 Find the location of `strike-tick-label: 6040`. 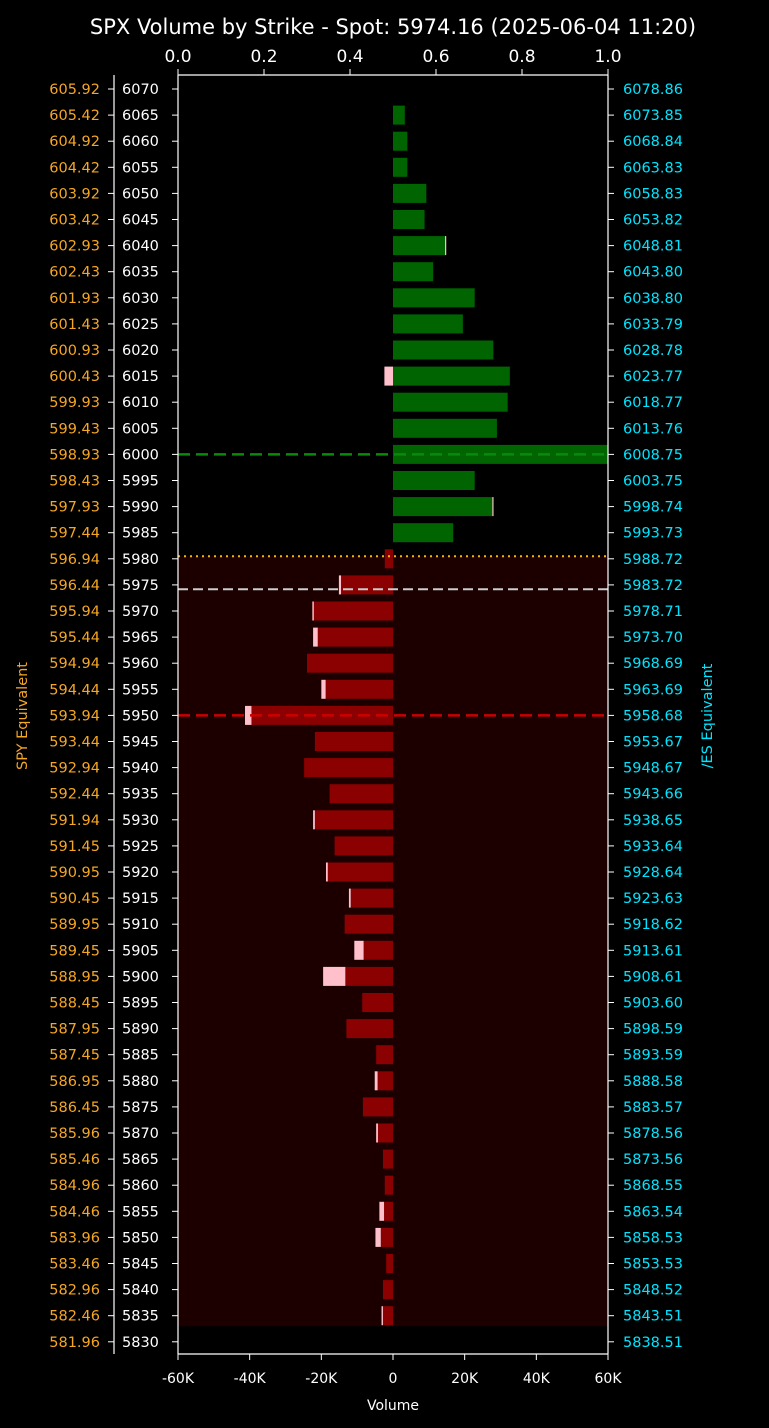

strike-tick-label: 6040 is located at coordinates (140, 247).